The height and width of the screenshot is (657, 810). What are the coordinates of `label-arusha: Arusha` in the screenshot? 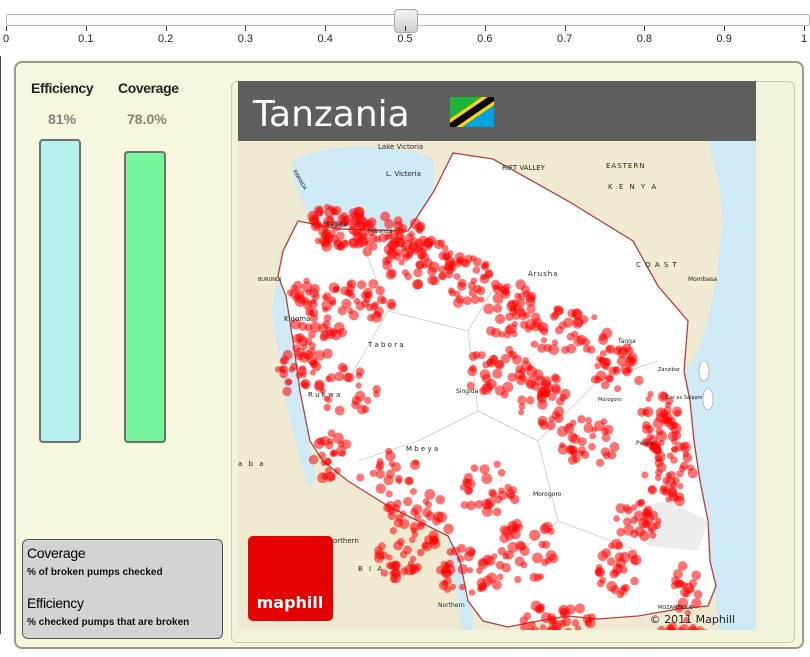 It's located at (543, 274).